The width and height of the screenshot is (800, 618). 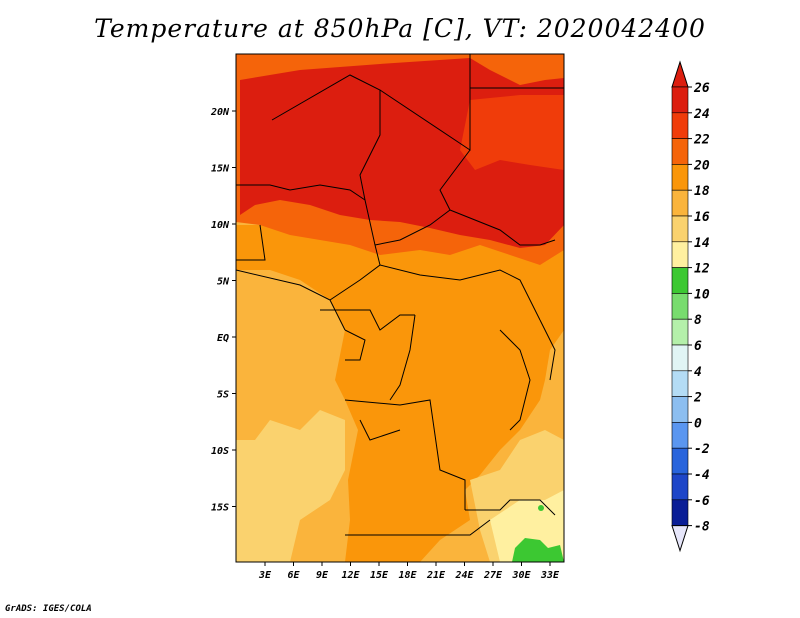 I want to click on lat-label: 20N, so click(x=220, y=112).